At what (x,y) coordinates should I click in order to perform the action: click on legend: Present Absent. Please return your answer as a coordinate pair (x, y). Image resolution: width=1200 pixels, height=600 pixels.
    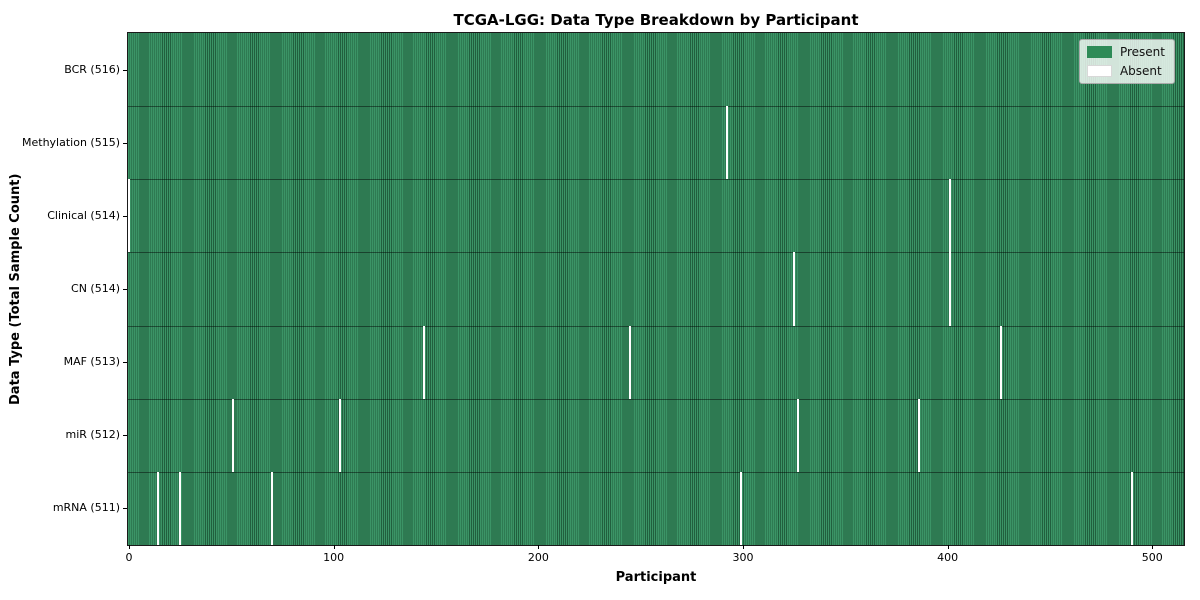
    Looking at the image, I should click on (1126, 61).